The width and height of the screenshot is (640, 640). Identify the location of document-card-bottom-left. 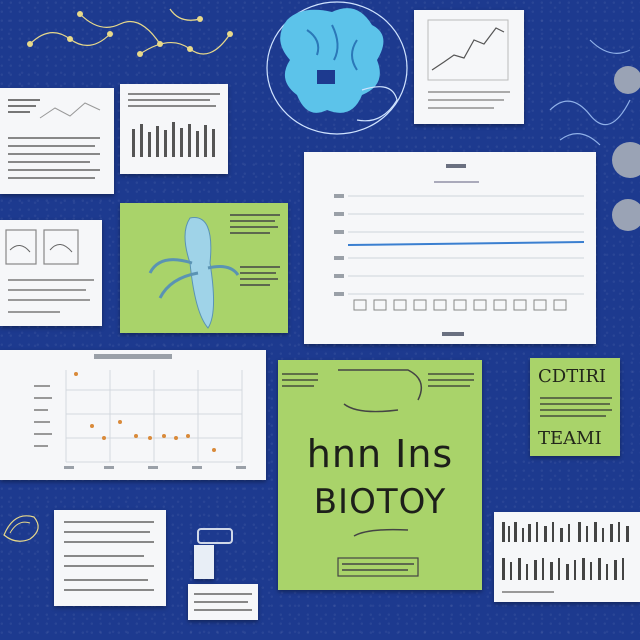
(110, 558).